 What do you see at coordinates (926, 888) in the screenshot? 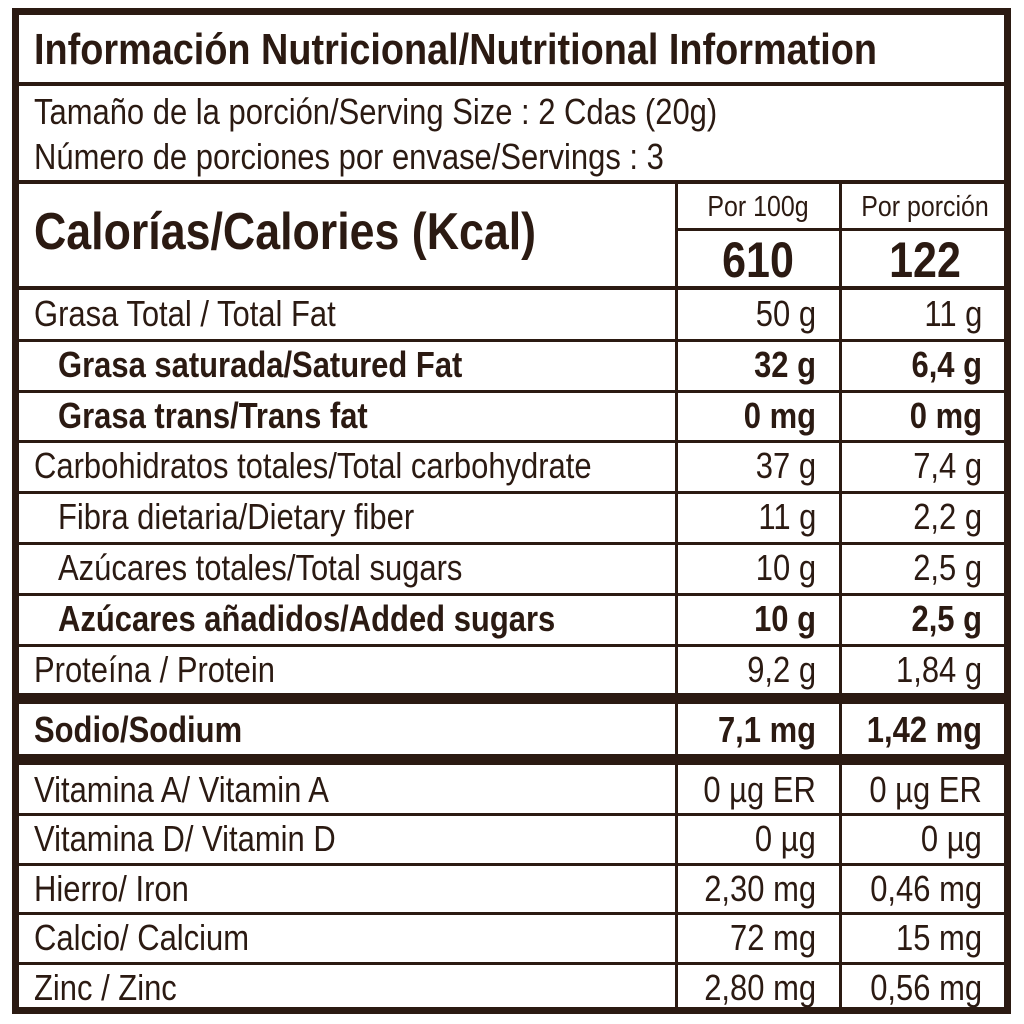
I see `vitamin-per-portion: 0,46 mg` at bounding box center [926, 888].